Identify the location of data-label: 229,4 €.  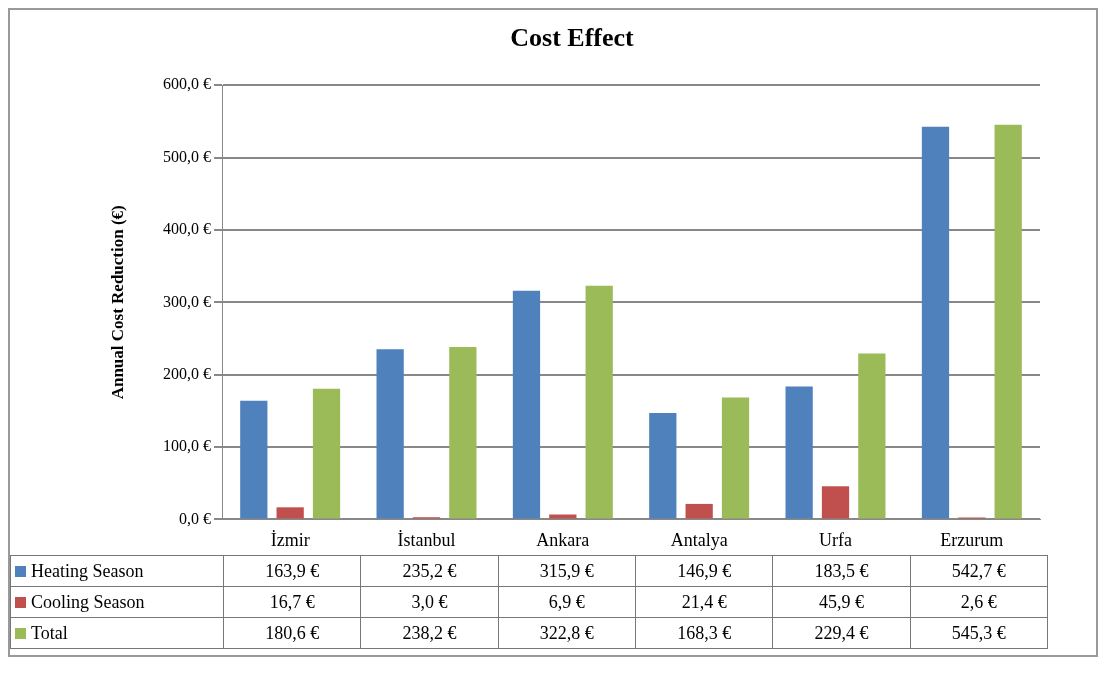
(841, 633).